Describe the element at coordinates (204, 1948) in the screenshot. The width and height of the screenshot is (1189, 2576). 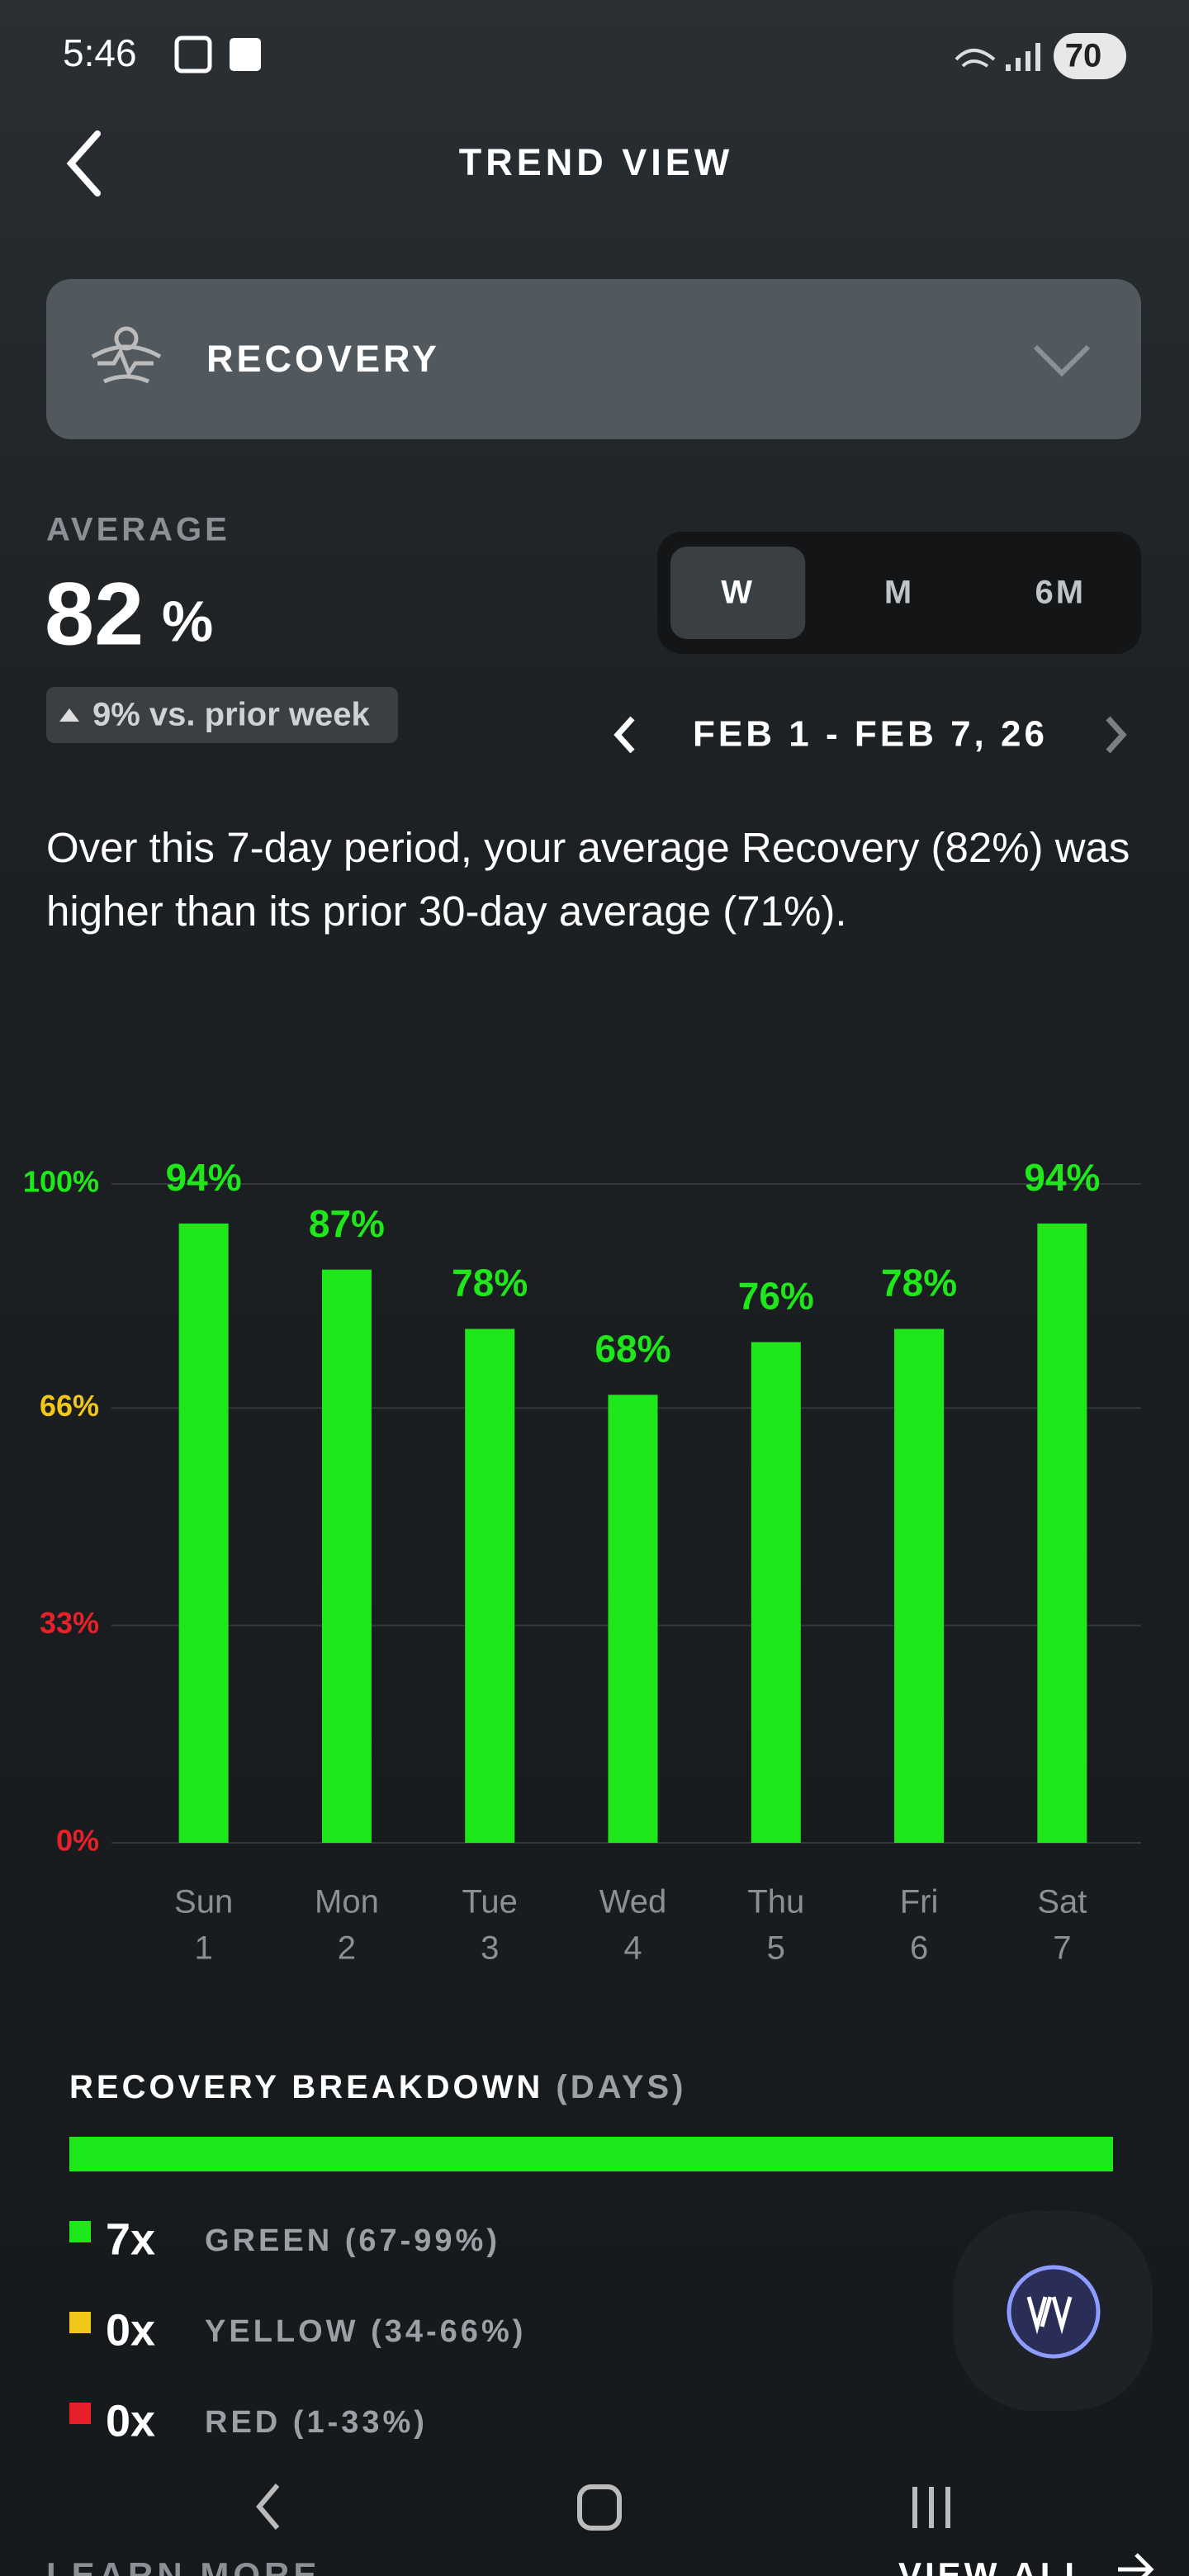
I see `x-tick-sublabel: 1` at that location.